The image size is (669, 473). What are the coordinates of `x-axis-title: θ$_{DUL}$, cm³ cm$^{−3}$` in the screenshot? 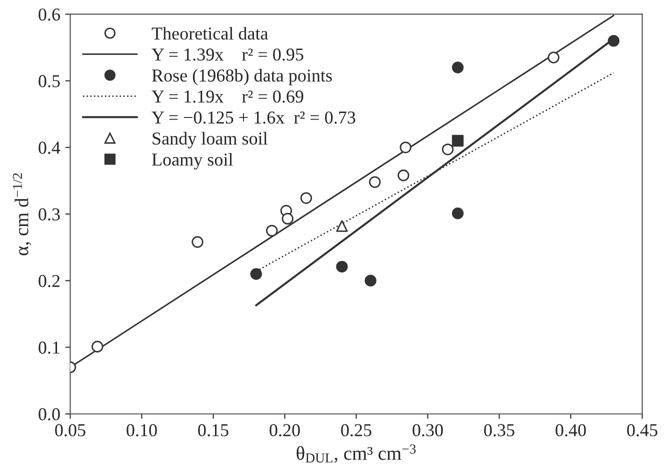 It's located at (356, 453).